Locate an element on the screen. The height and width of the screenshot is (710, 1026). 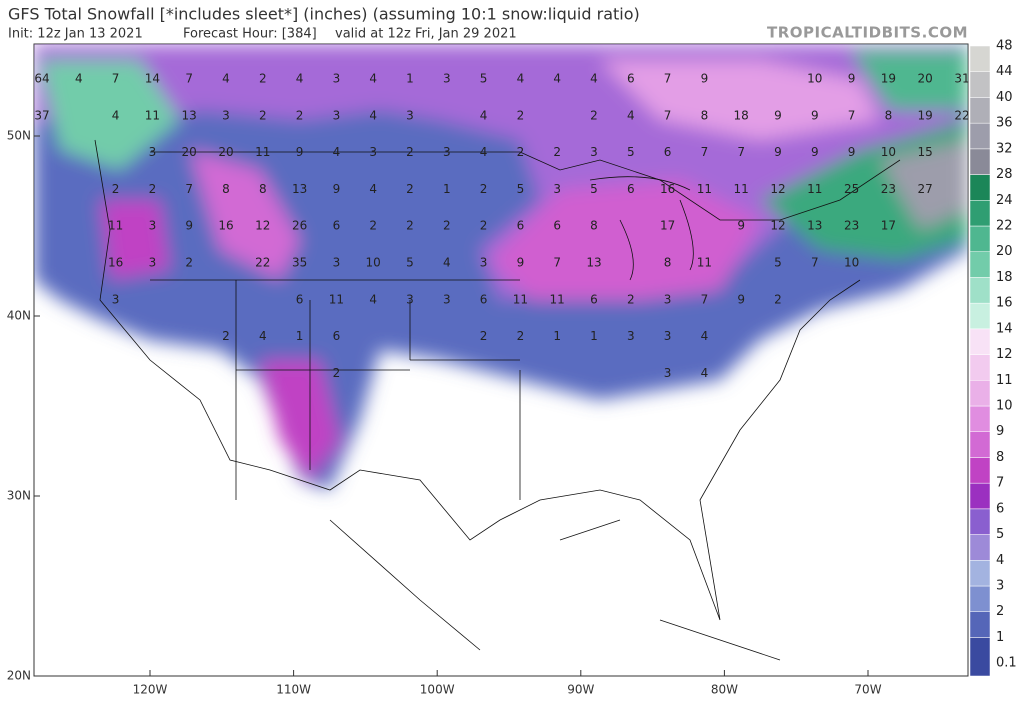
snow-value: 26 is located at coordinates (299, 226).